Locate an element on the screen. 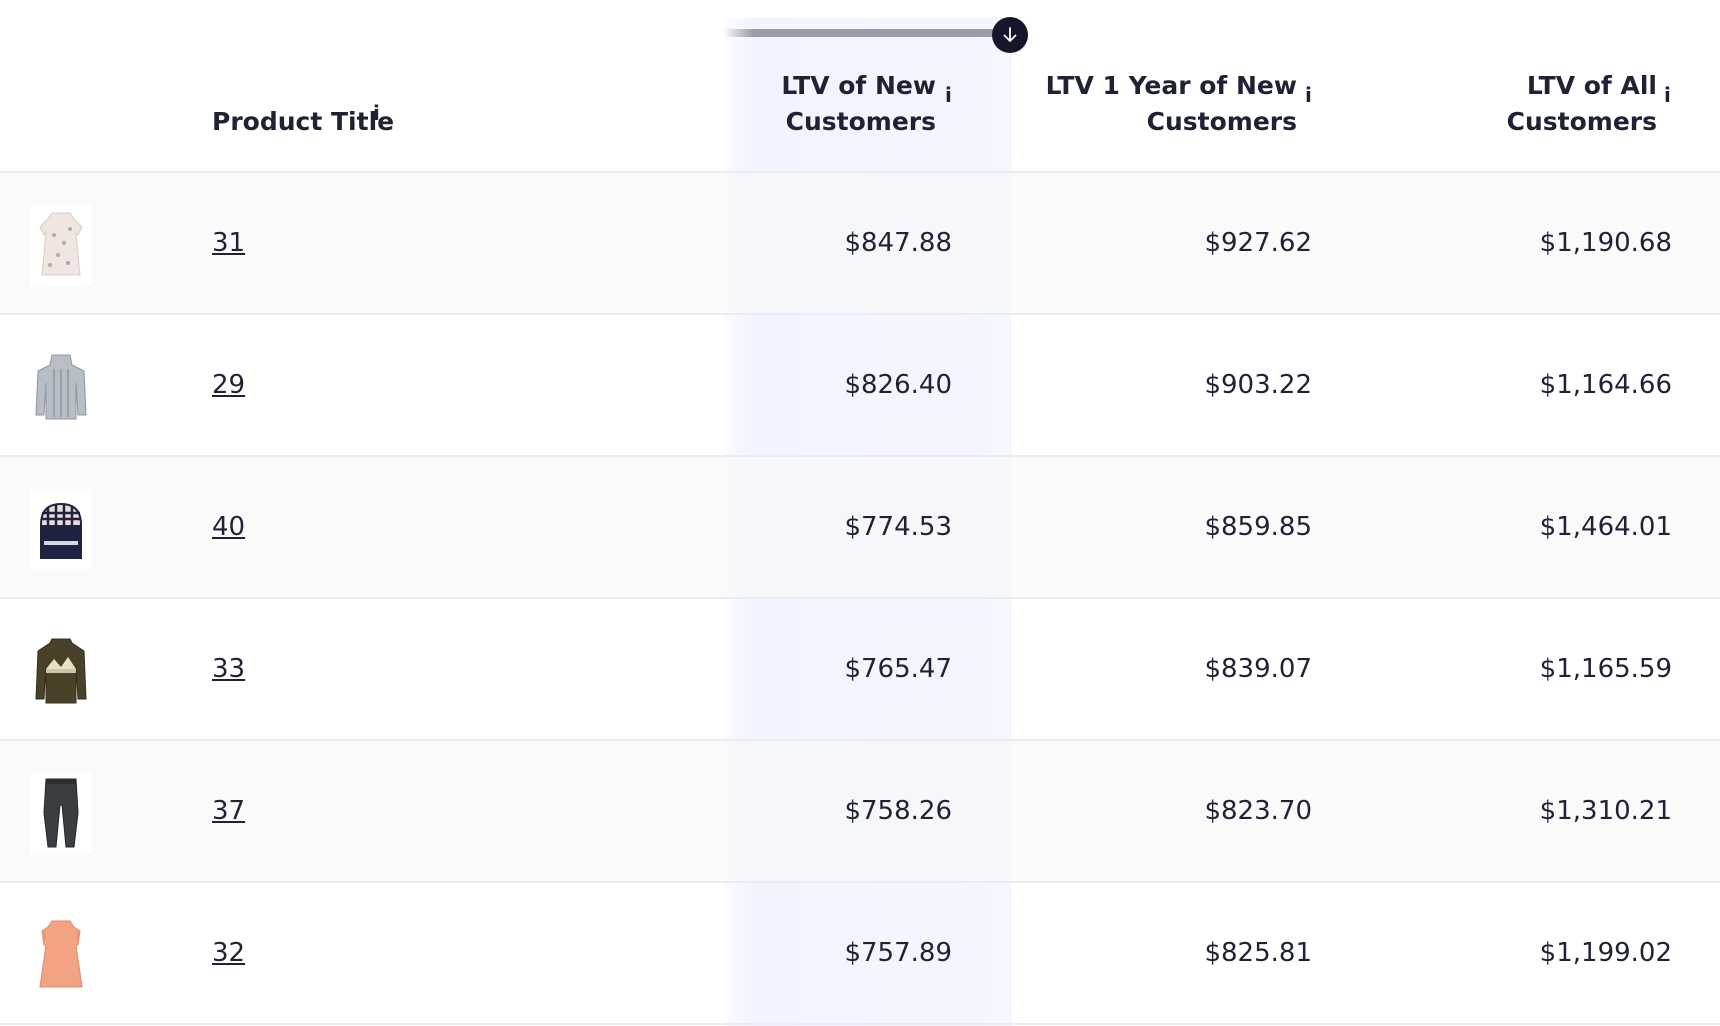 The width and height of the screenshot is (1720, 1026). plaid-backpack-thumbnail is located at coordinates (61, 531).